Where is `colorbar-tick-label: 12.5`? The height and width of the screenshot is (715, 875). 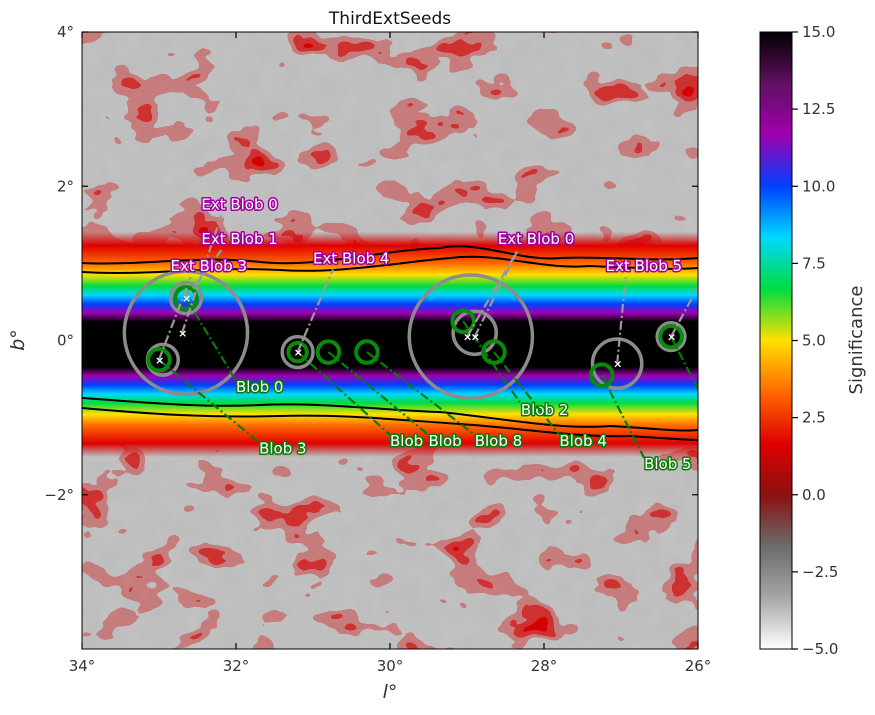 colorbar-tick-label: 12.5 is located at coordinates (818, 109).